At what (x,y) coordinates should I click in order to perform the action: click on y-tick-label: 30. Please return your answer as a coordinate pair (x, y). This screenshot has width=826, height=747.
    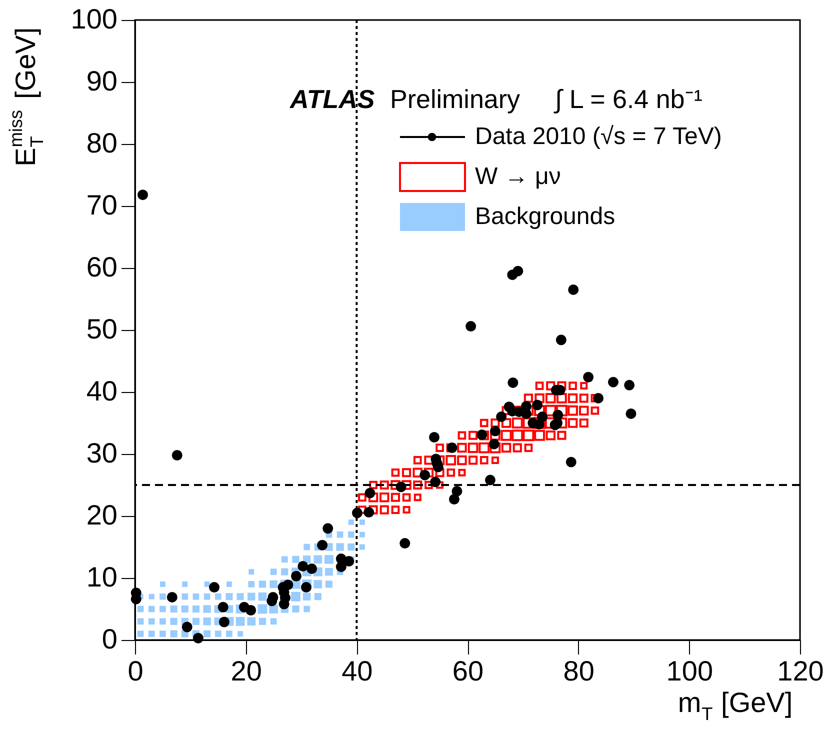
    Looking at the image, I should click on (102, 453).